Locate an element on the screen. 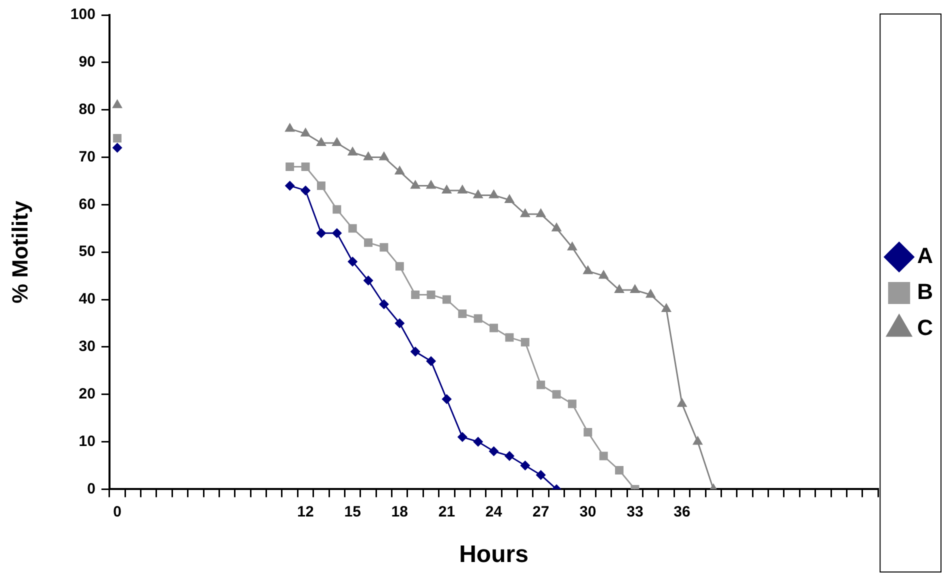 The image size is (943, 578). y-tick-label: 100 is located at coordinates (83, 15).